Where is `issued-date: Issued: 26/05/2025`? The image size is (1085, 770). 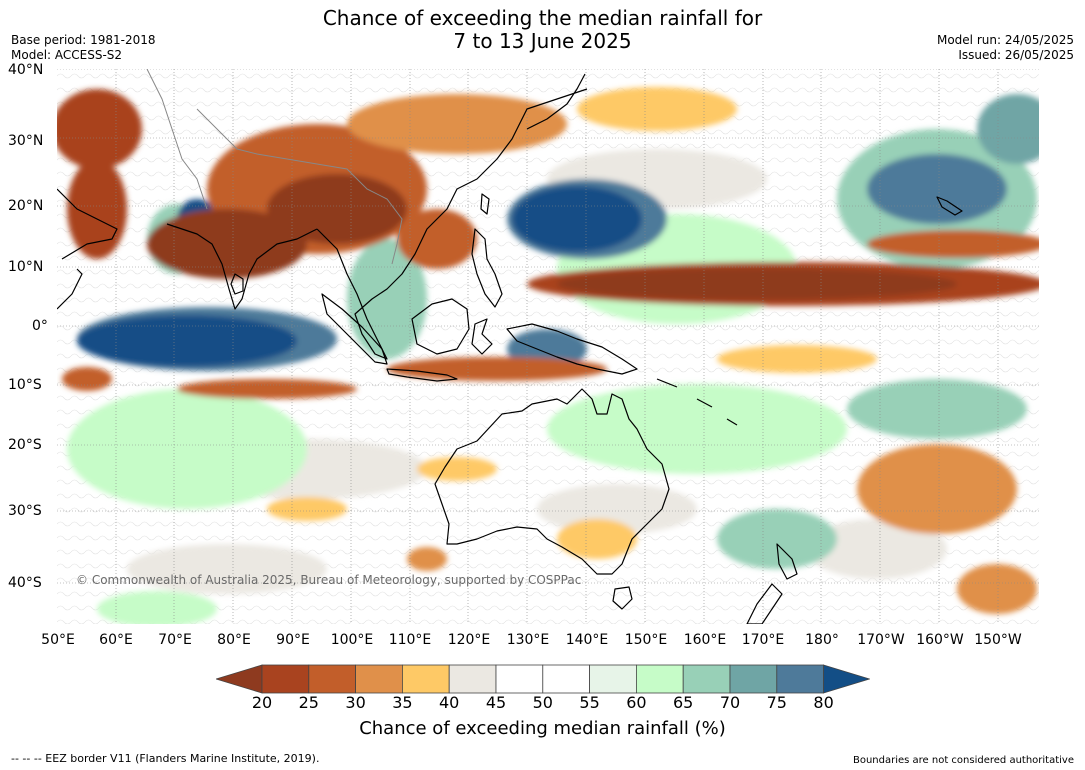 issued-date: Issued: 26/05/2025 is located at coordinates (1016, 55).